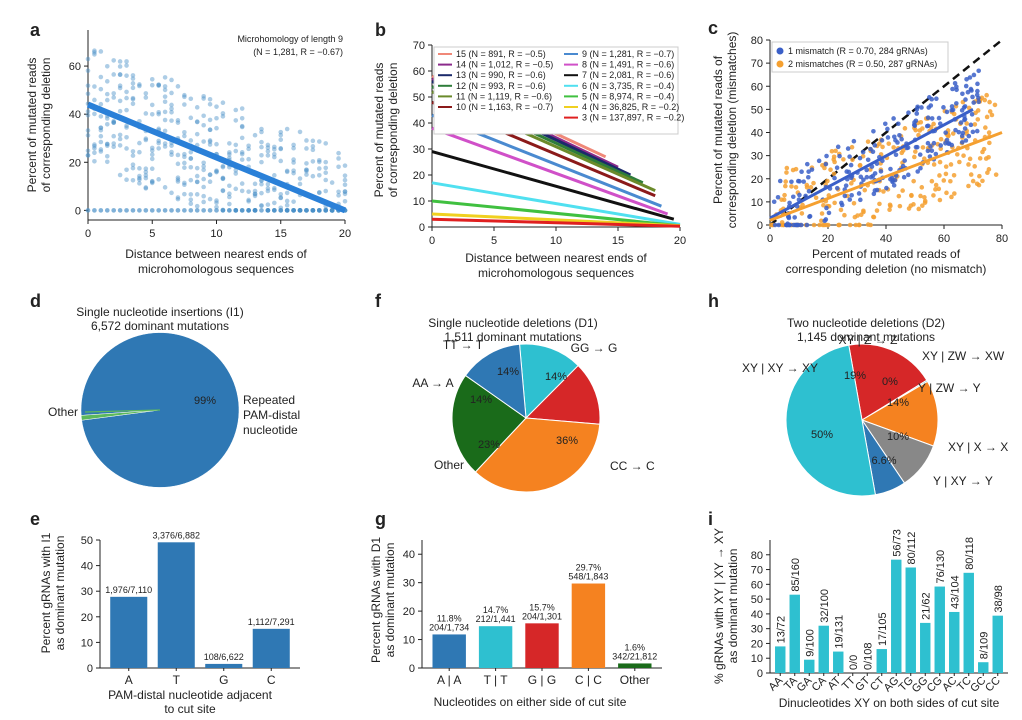 Image resolution: width=1022 pixels, height=720 pixels. What do you see at coordinates (128, 590) in the screenshot?
I see `bar-value-label: 1,976/7,110` at bounding box center [128, 590].